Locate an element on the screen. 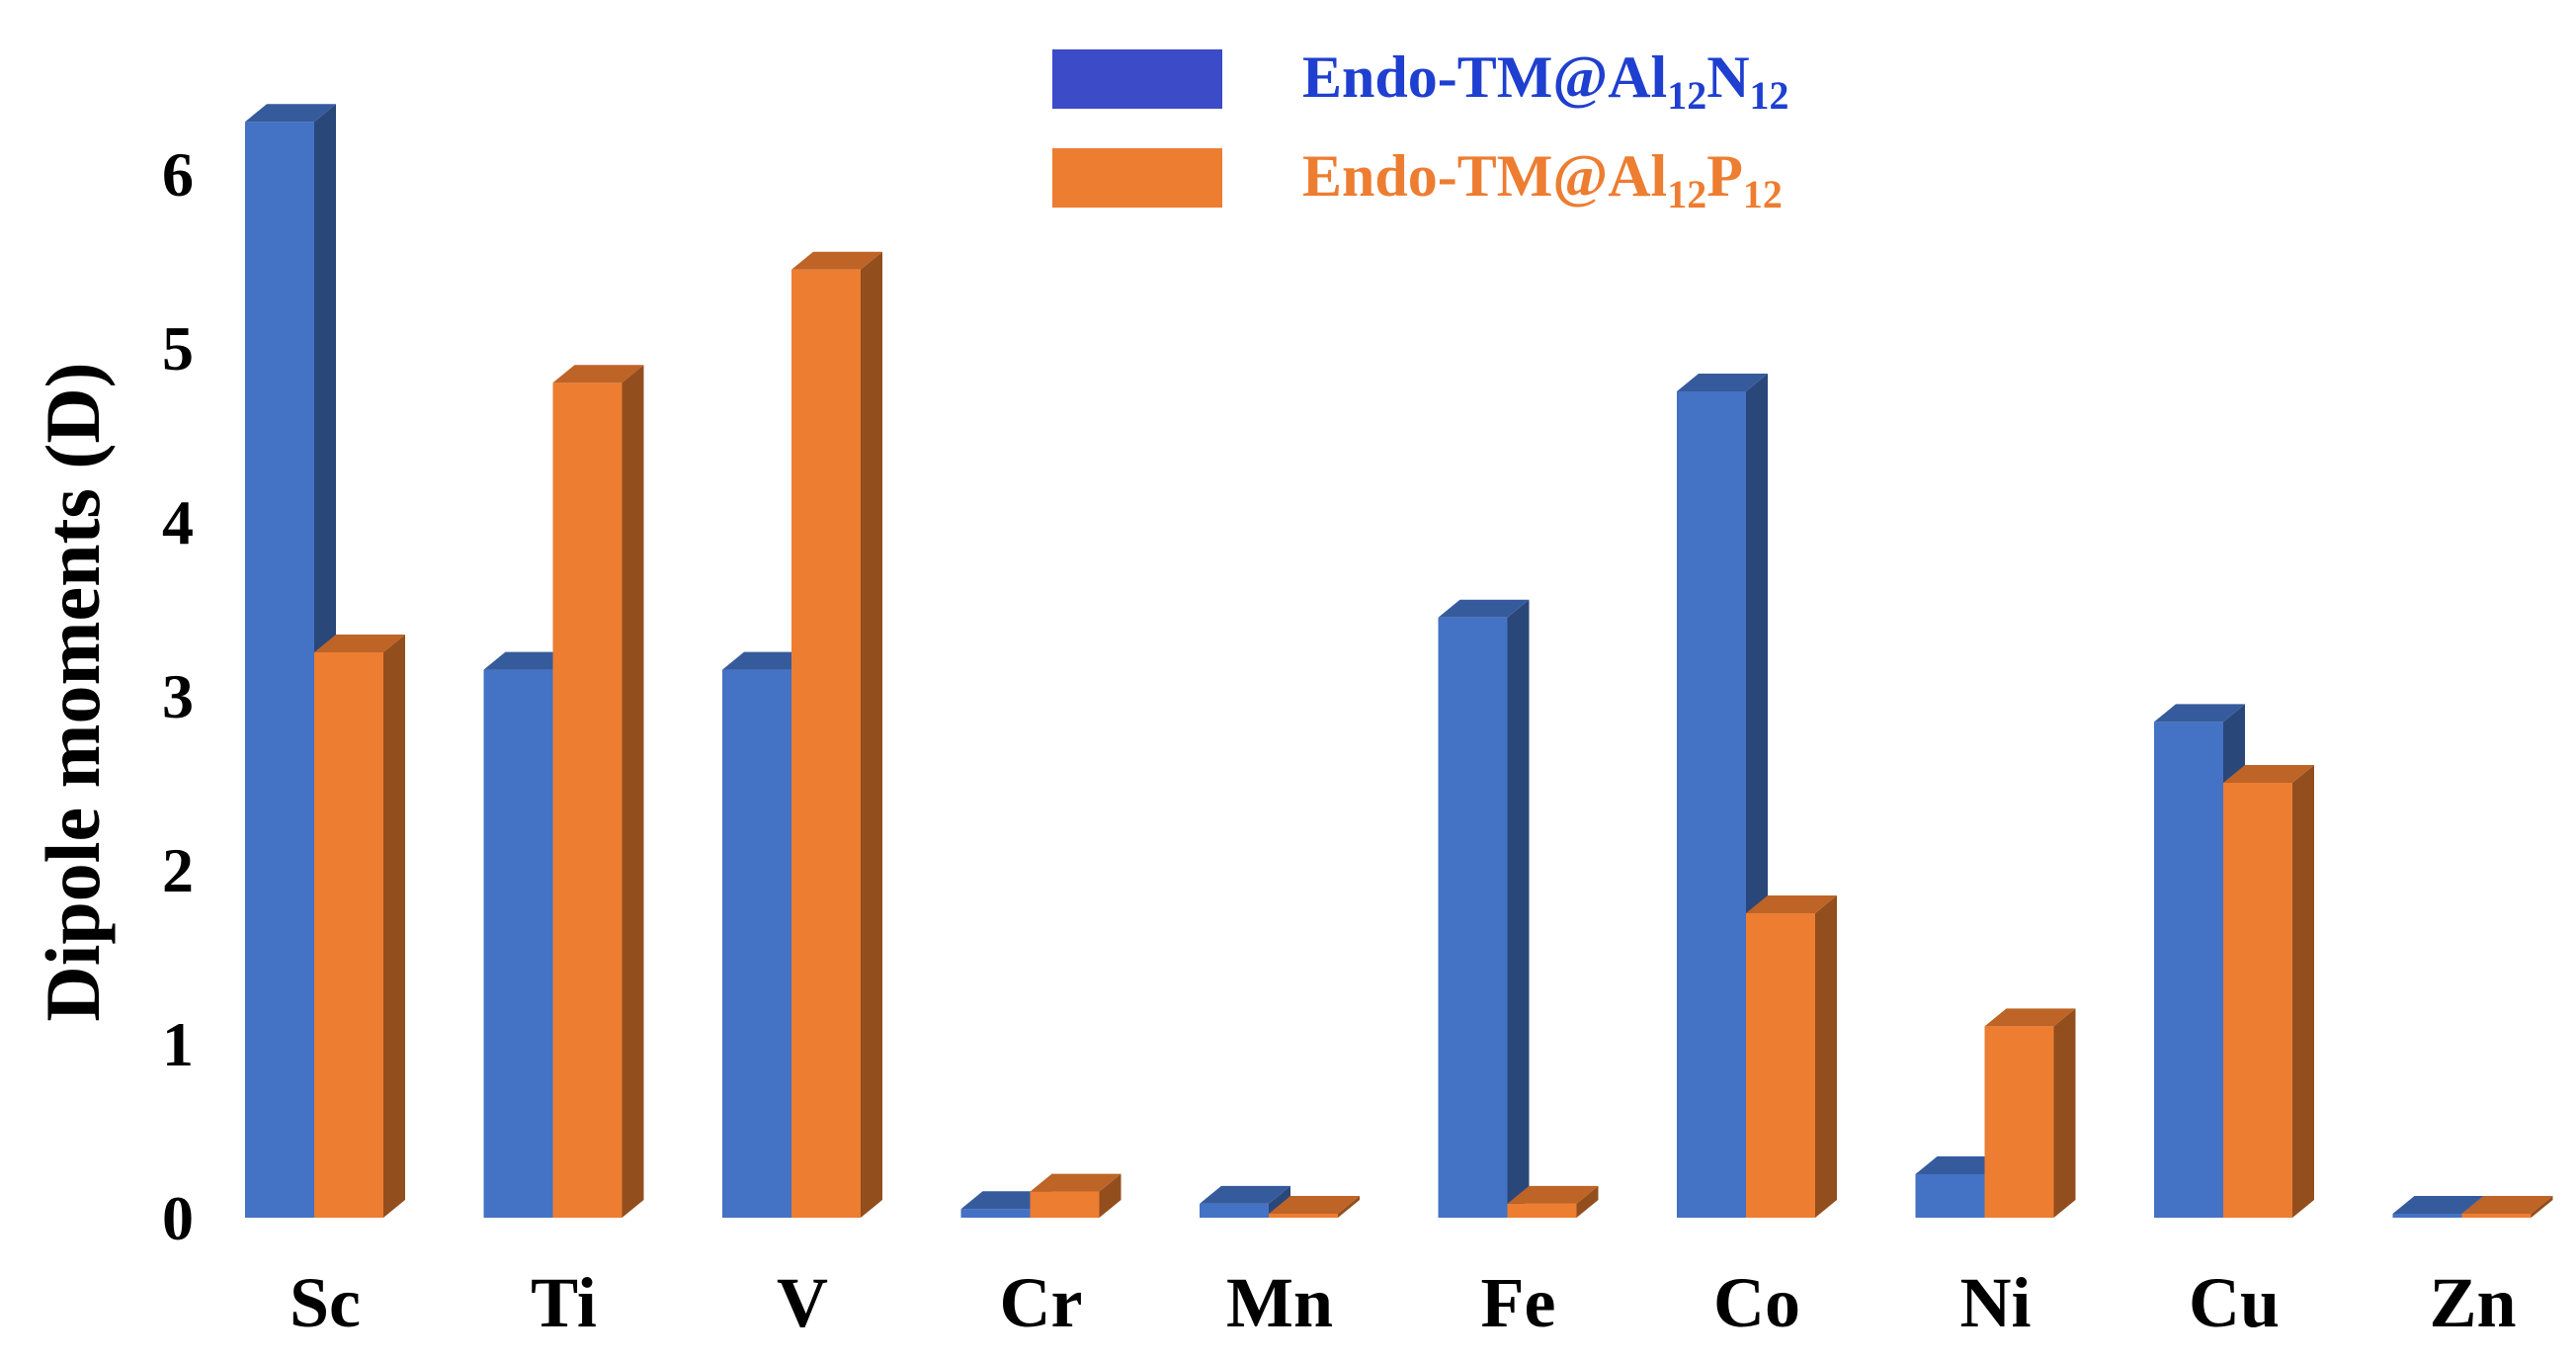  x-category-label: Fe is located at coordinates (1518, 1302).